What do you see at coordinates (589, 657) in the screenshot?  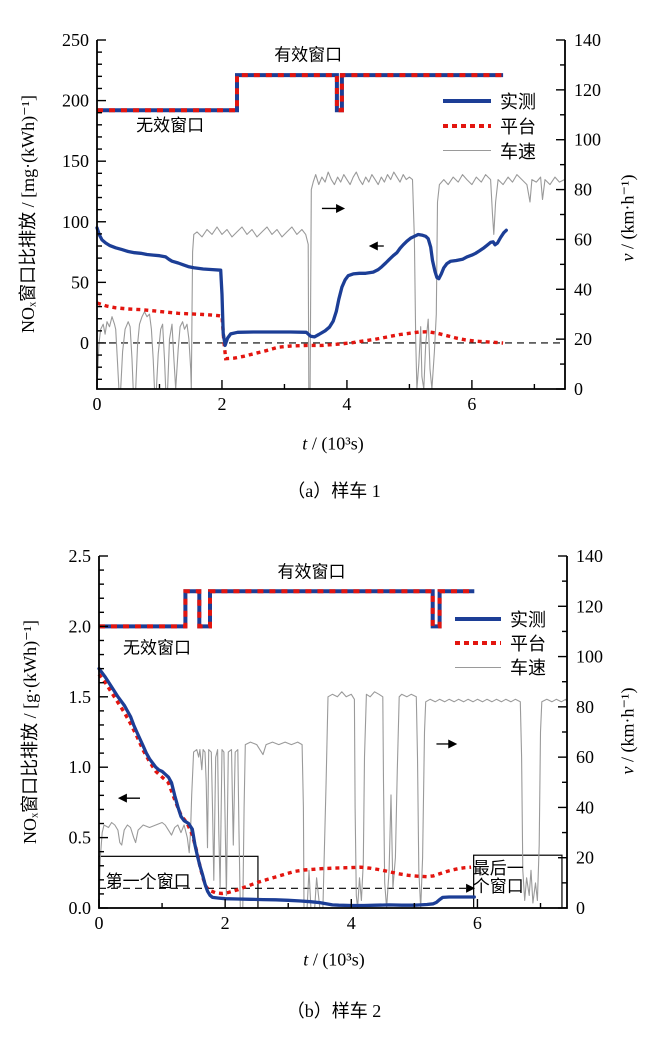 I see `chart-b-y-right-tick-label: 100` at bounding box center [589, 657].